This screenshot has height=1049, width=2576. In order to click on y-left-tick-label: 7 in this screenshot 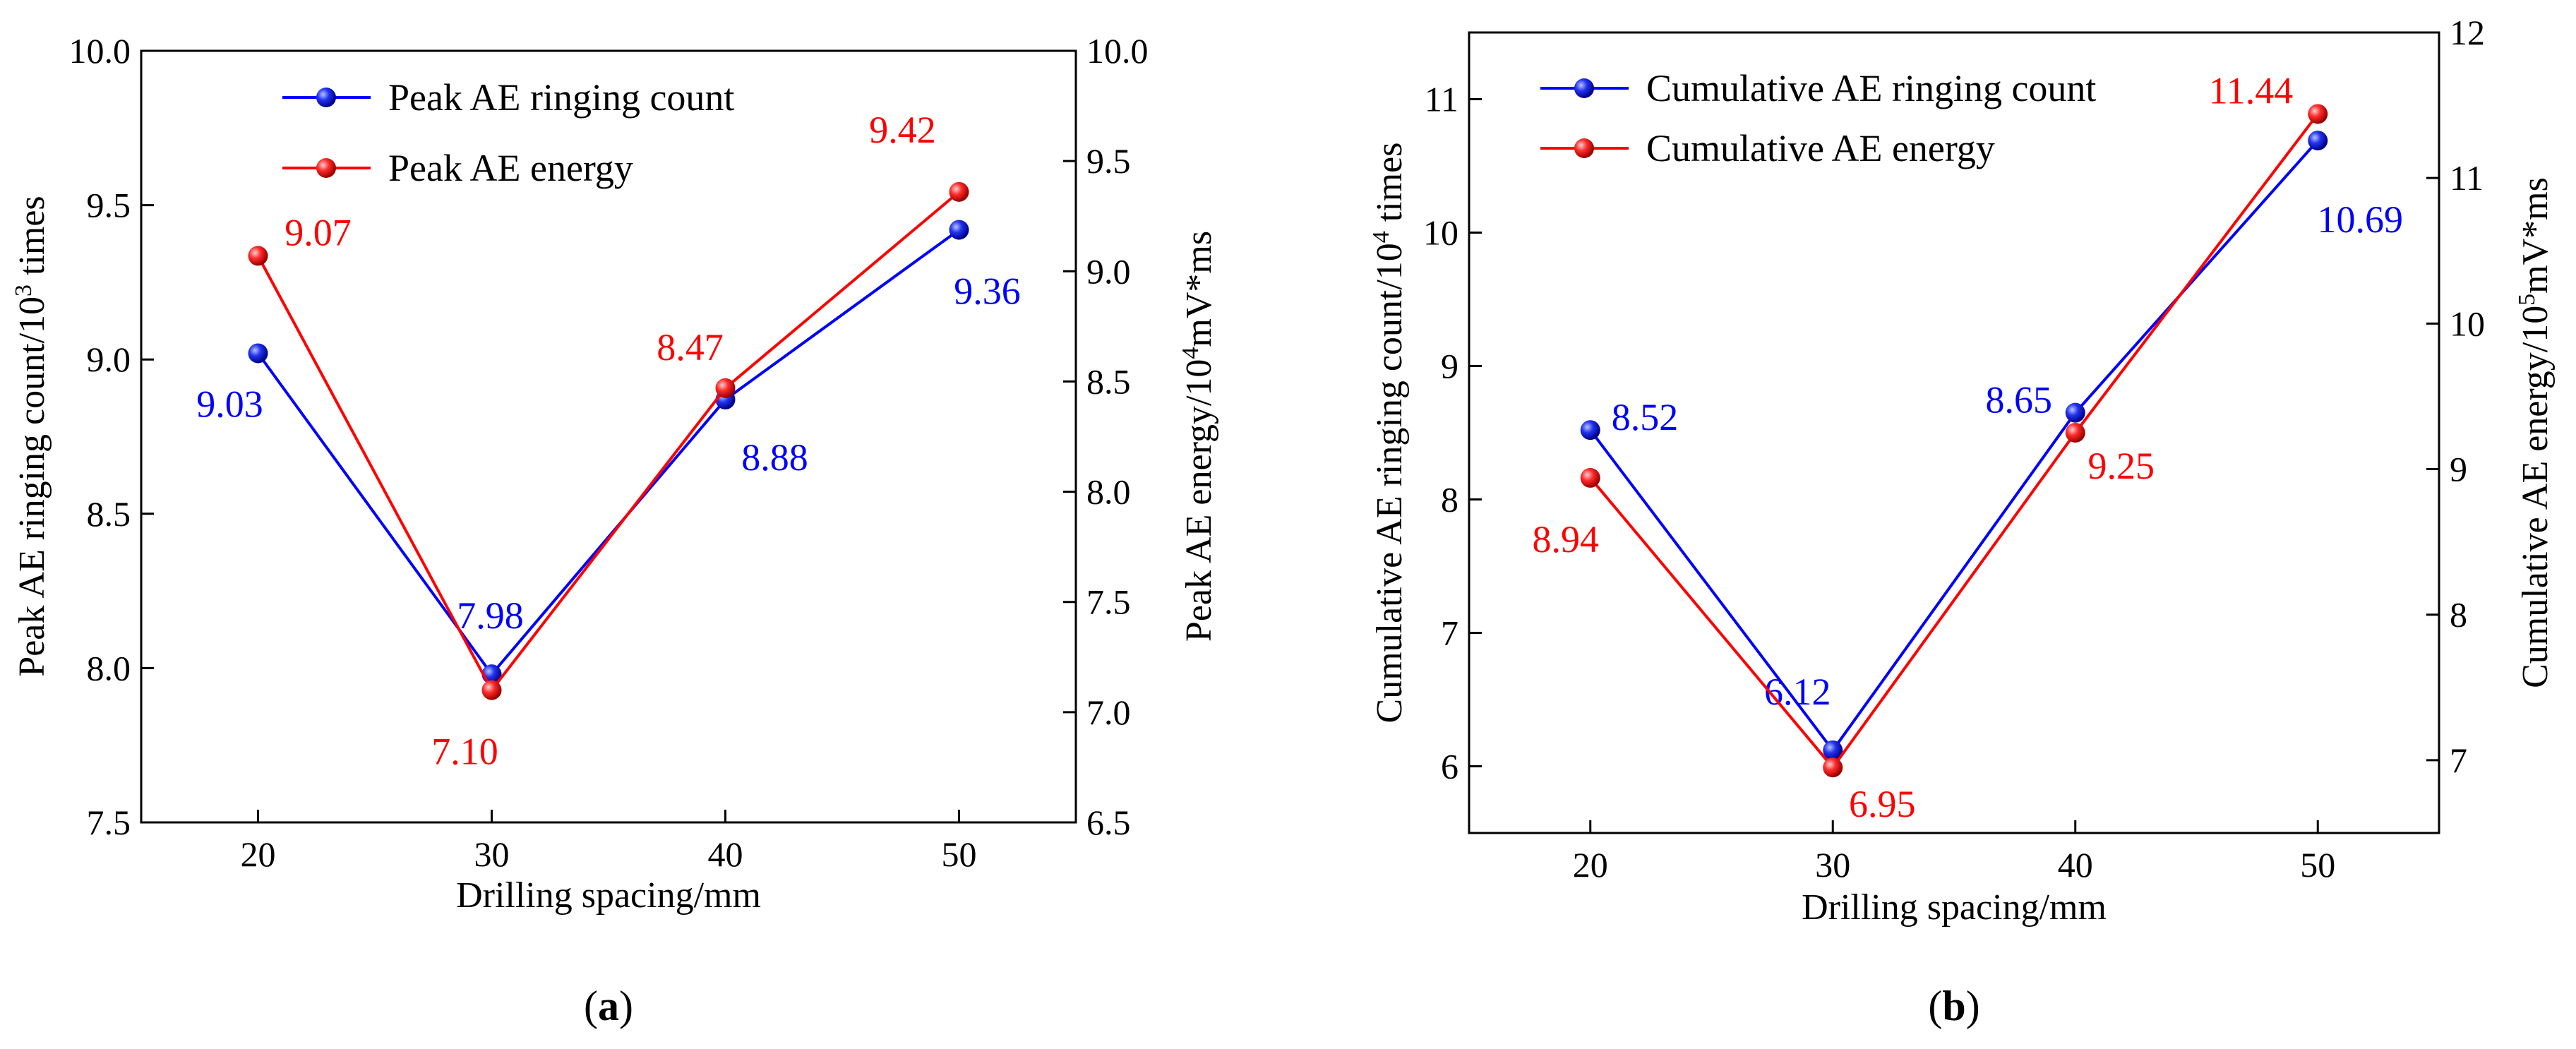, I will do `click(1449, 633)`.